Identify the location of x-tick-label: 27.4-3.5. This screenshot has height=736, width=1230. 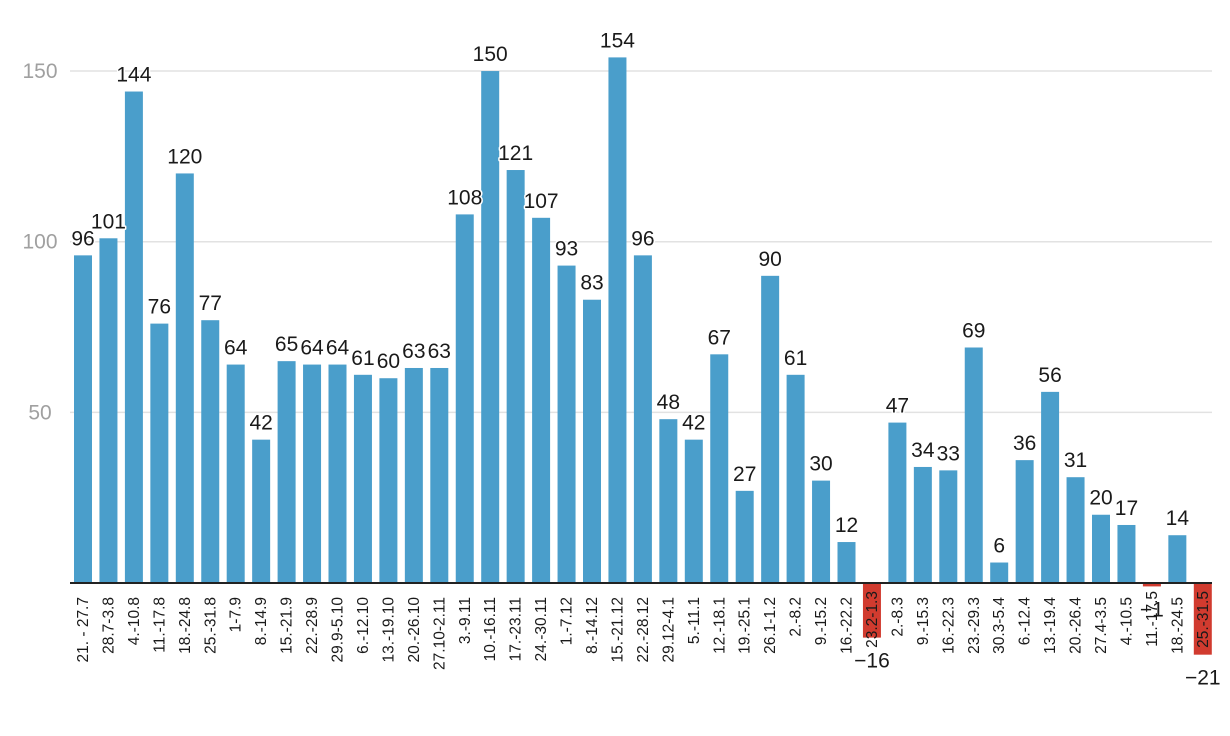
(1101, 625).